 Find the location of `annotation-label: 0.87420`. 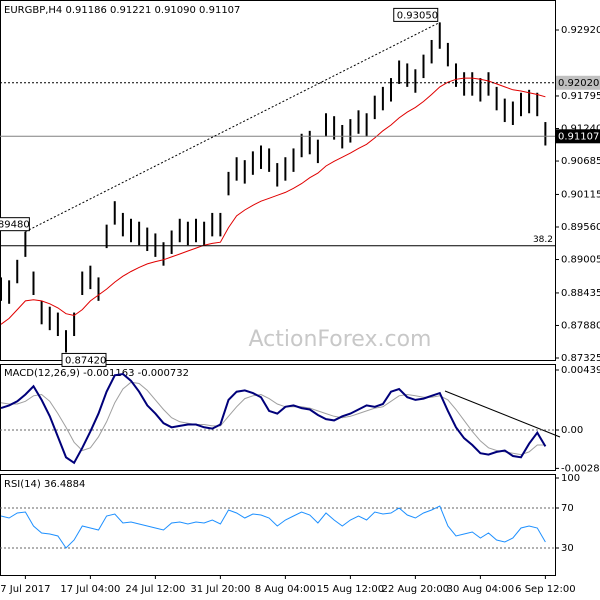

annotation-label: 0.87420 is located at coordinates (85, 360).